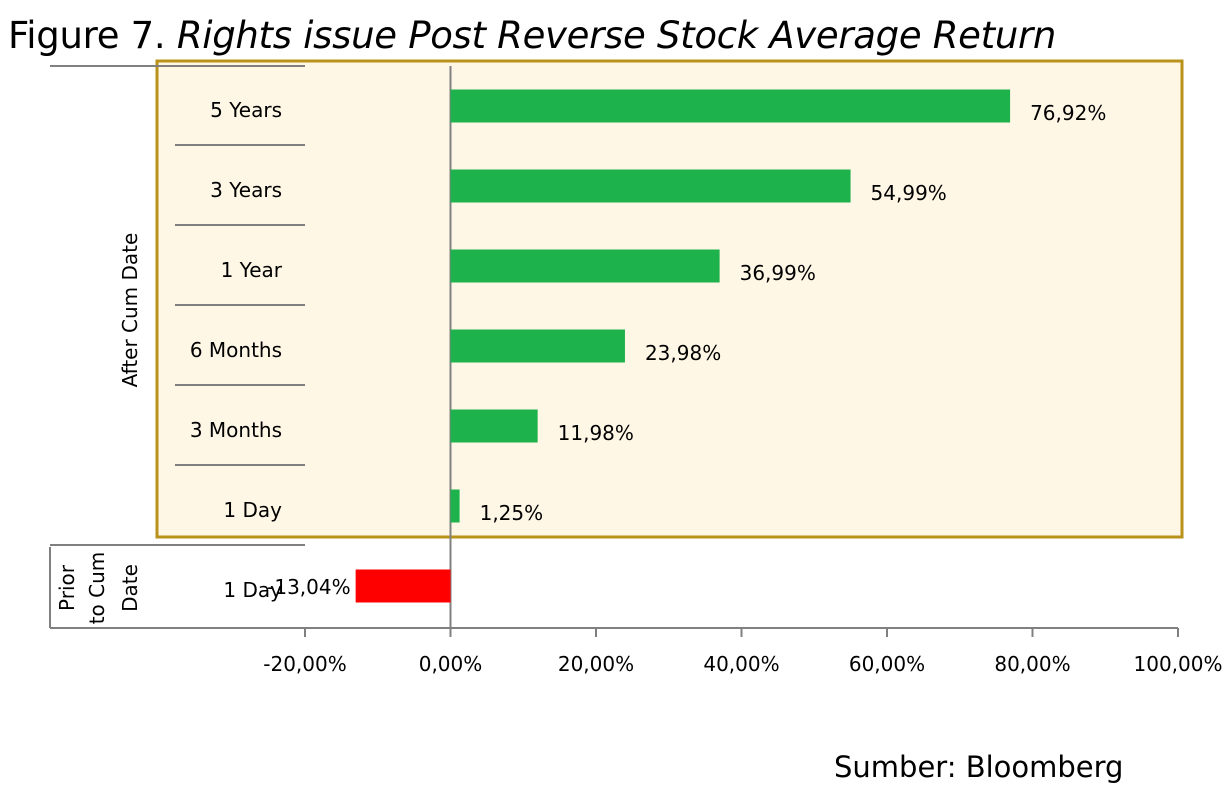 The width and height of the screenshot is (1231, 789). I want to click on category-label: 6 Months, so click(236, 350).